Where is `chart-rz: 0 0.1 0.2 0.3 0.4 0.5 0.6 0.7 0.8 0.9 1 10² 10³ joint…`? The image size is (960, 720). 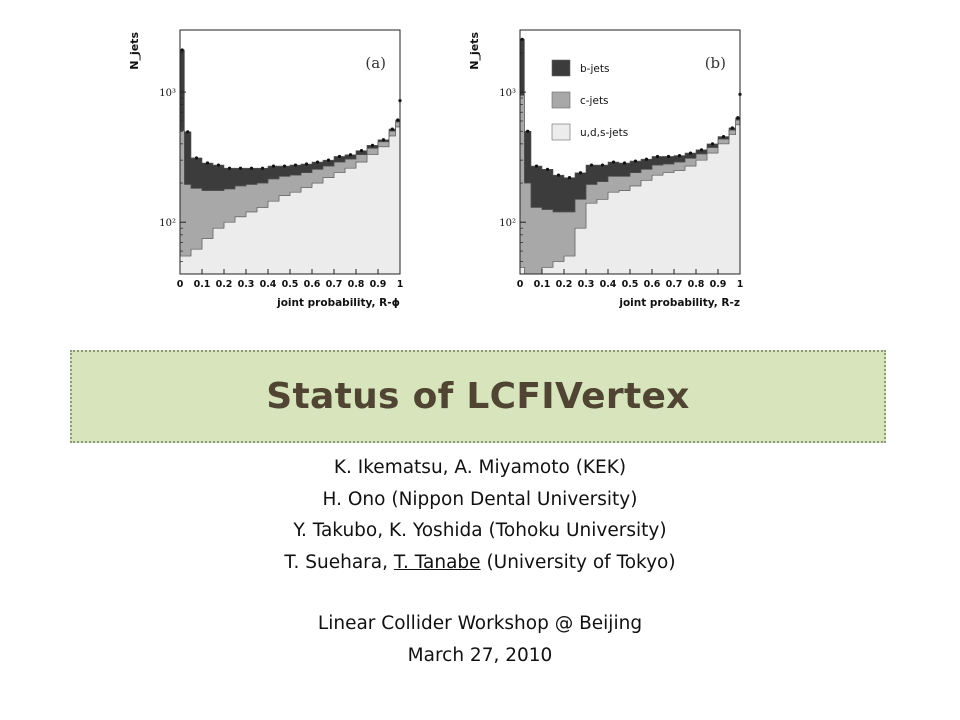
chart-rz: 0 0.1 0.2 0.3 0.4 0.5 0.6 0.7 0.8 0.9 1 10² 10³ joint… is located at coordinates (610, 172).